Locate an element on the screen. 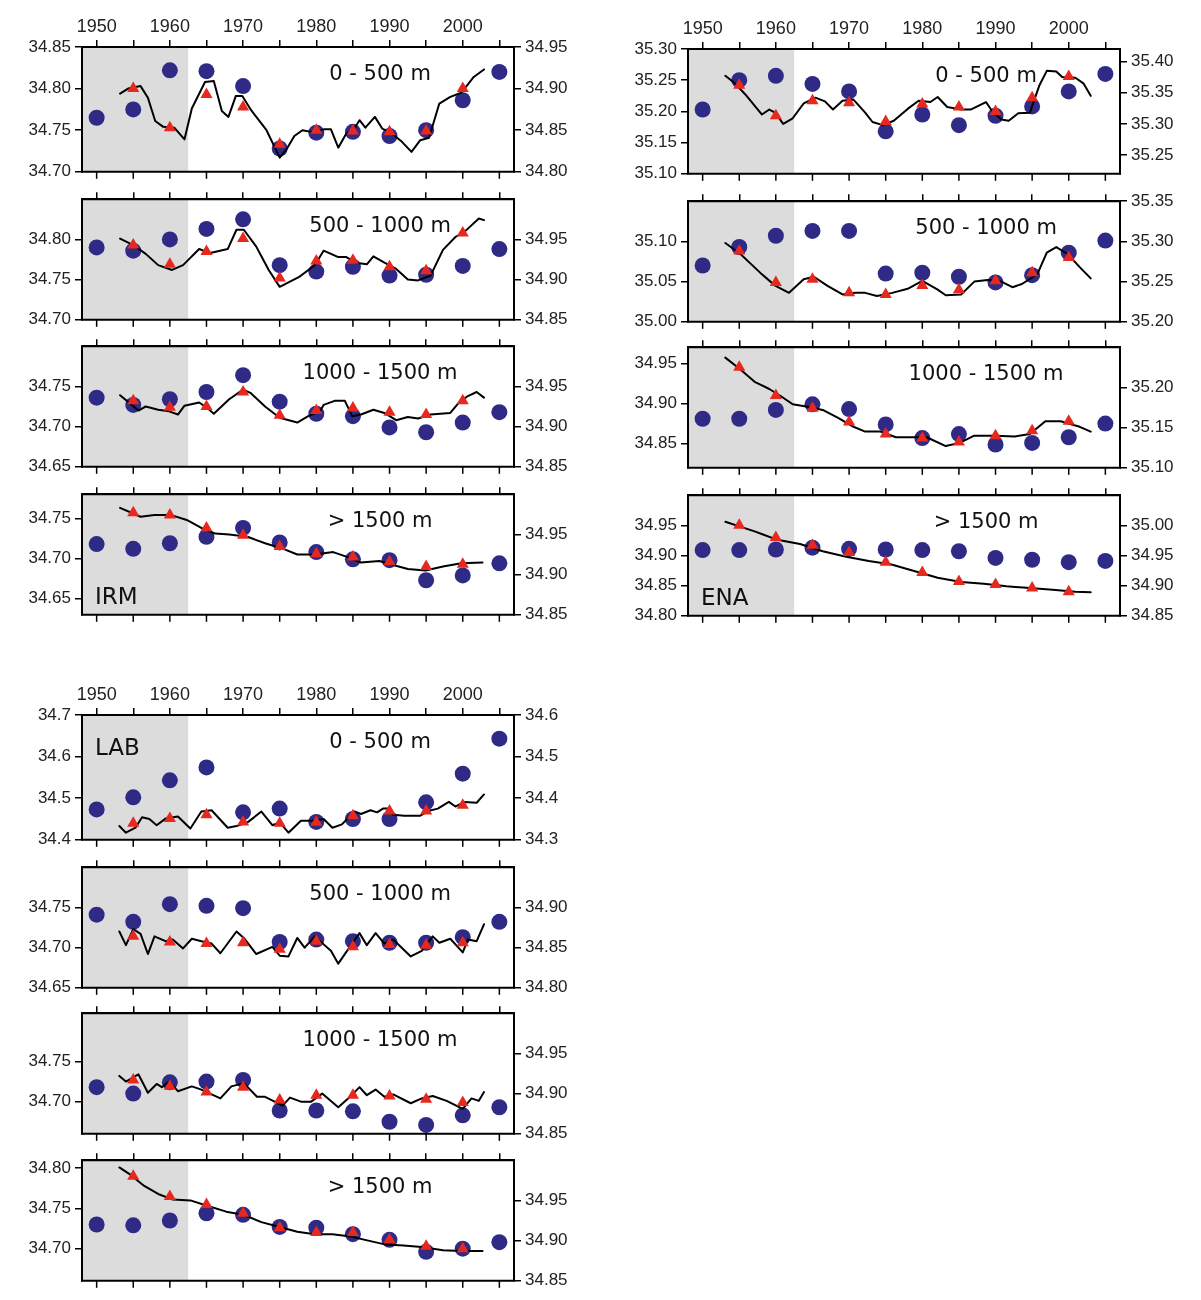 This screenshot has width=1201, height=1300. y2-tick-label: 35.20 is located at coordinates (1152, 321).